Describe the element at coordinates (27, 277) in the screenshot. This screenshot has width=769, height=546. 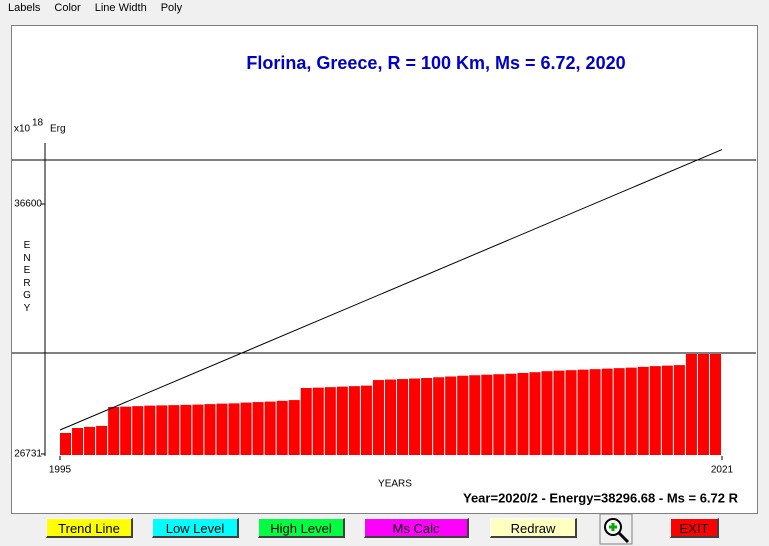
I see `y-axis-label: ENERGY` at that location.